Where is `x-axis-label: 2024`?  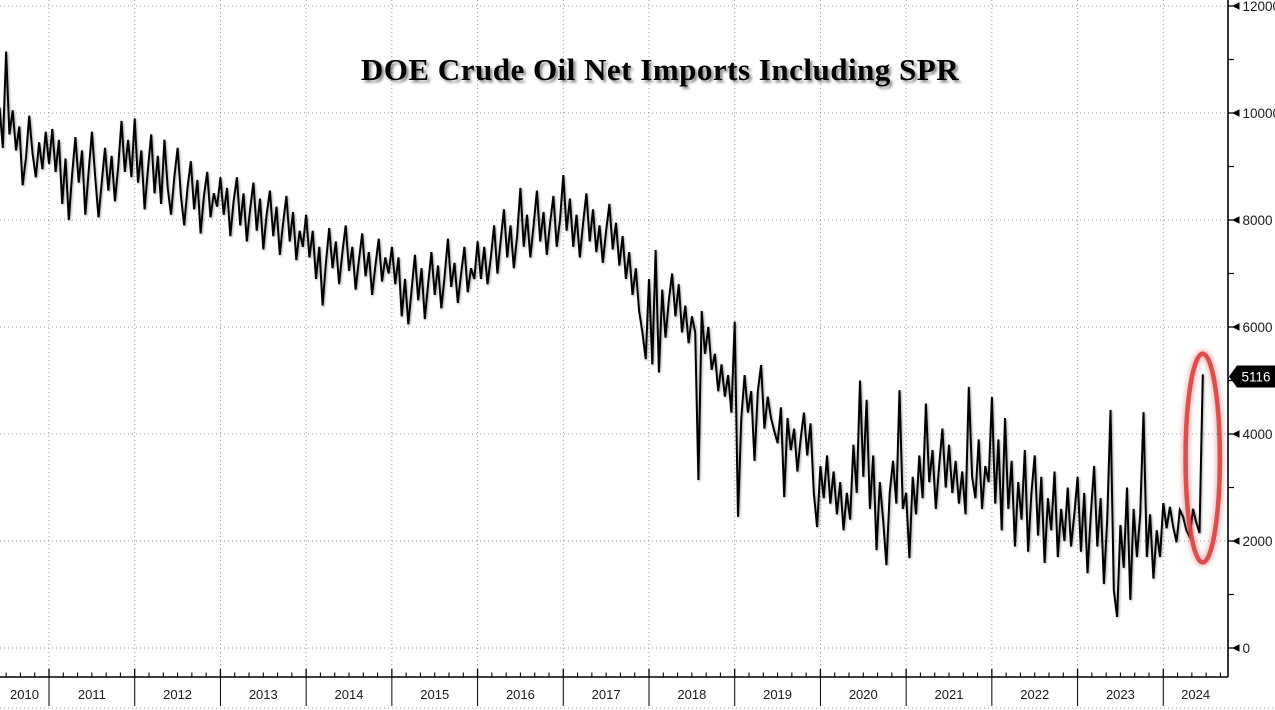 x-axis-label: 2024 is located at coordinates (1195, 694).